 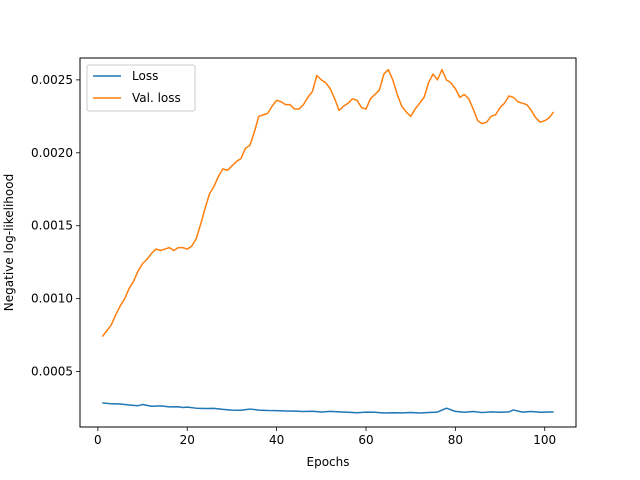 What do you see at coordinates (325, 437) in the screenshot?
I see `x-axis-ticks: 0 20 40 60 80 100` at bounding box center [325, 437].